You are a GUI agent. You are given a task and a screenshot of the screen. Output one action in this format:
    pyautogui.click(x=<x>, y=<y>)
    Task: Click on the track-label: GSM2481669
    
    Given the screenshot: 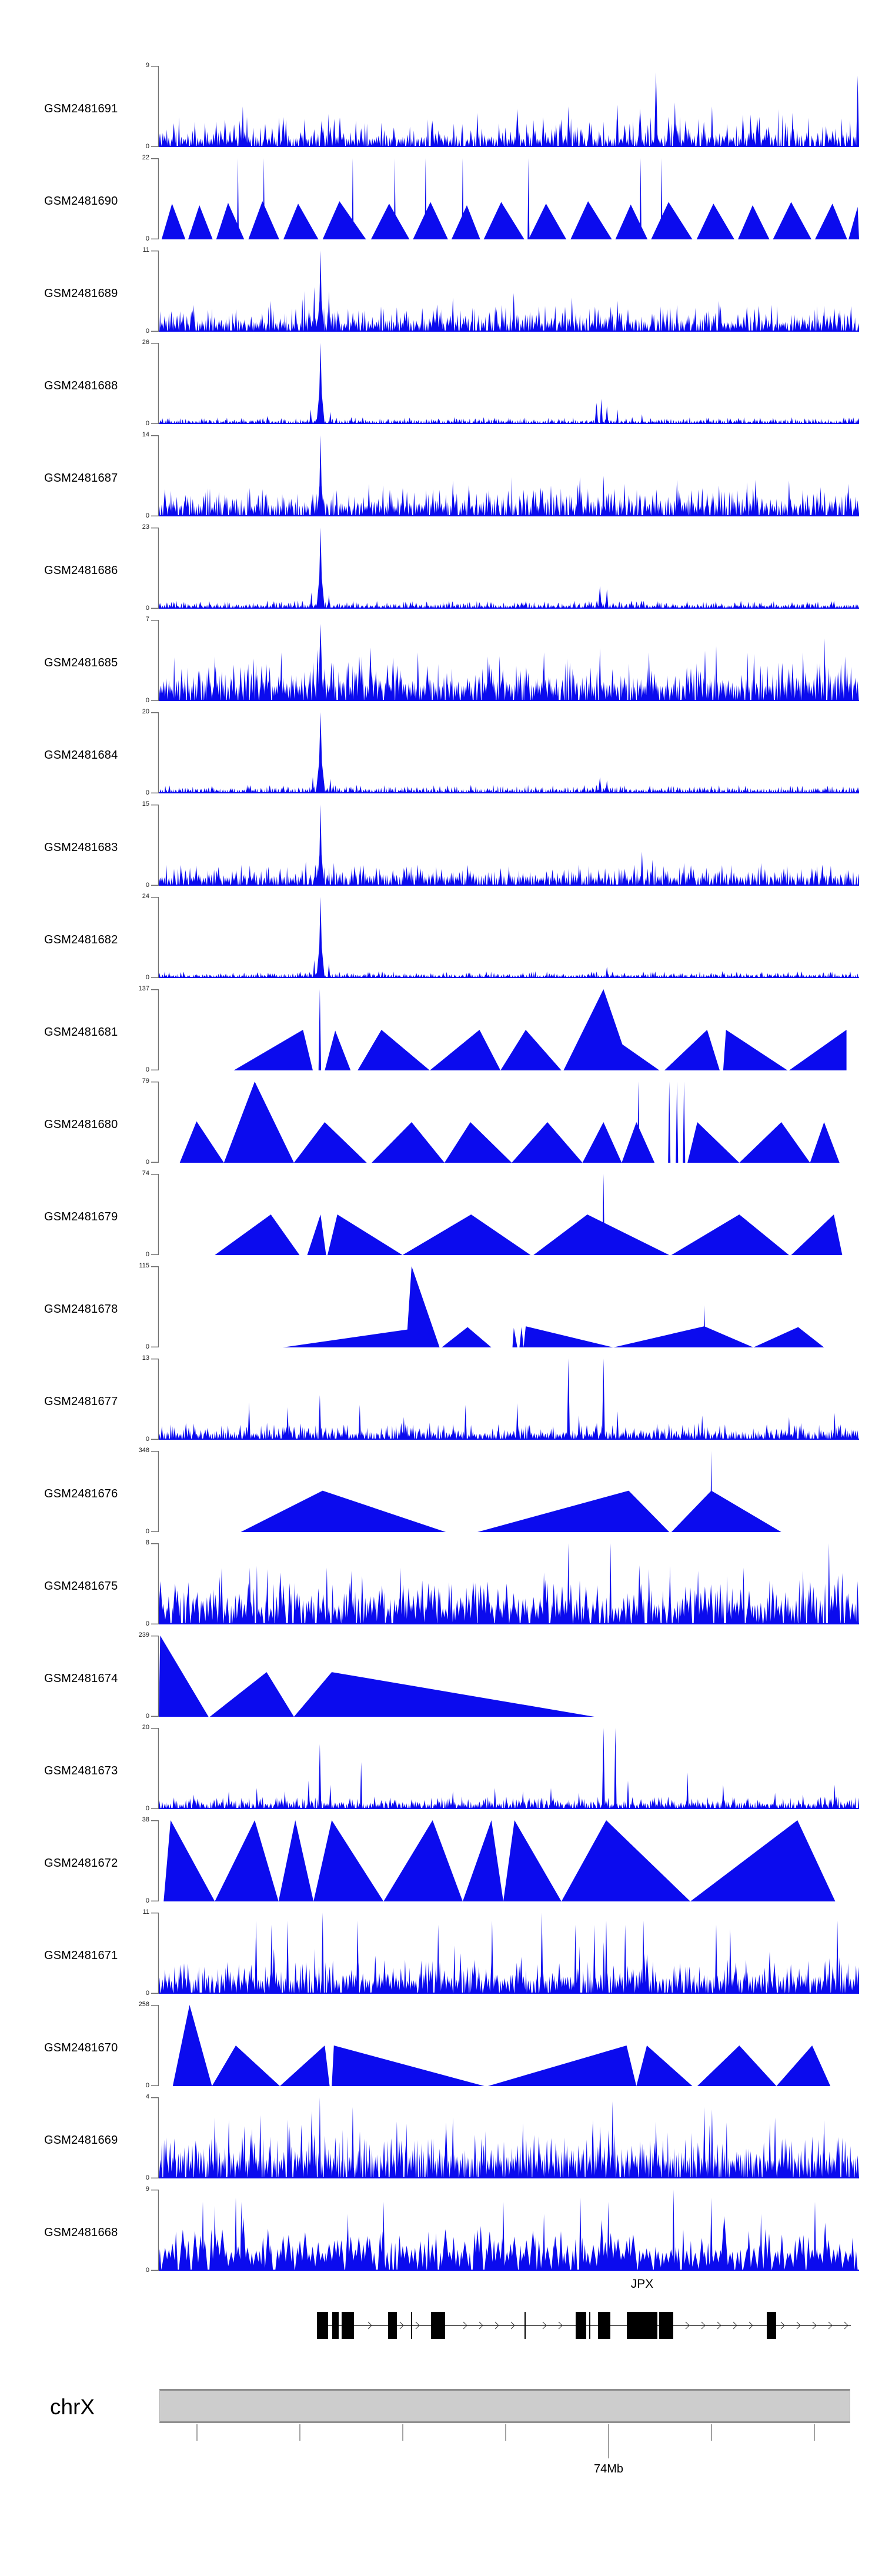 What is the action you would take?
    pyautogui.click(x=81, y=2140)
    